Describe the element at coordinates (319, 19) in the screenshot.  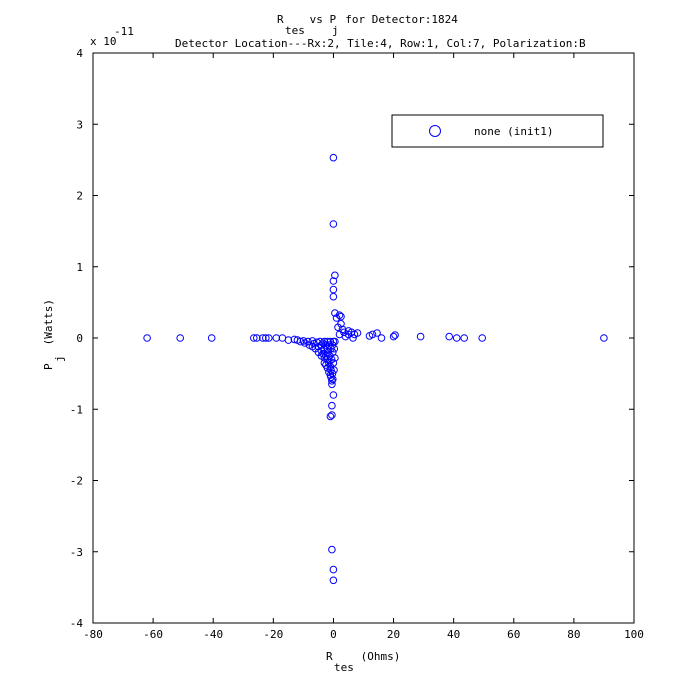
I see `title-vs-p: vs P` at that location.